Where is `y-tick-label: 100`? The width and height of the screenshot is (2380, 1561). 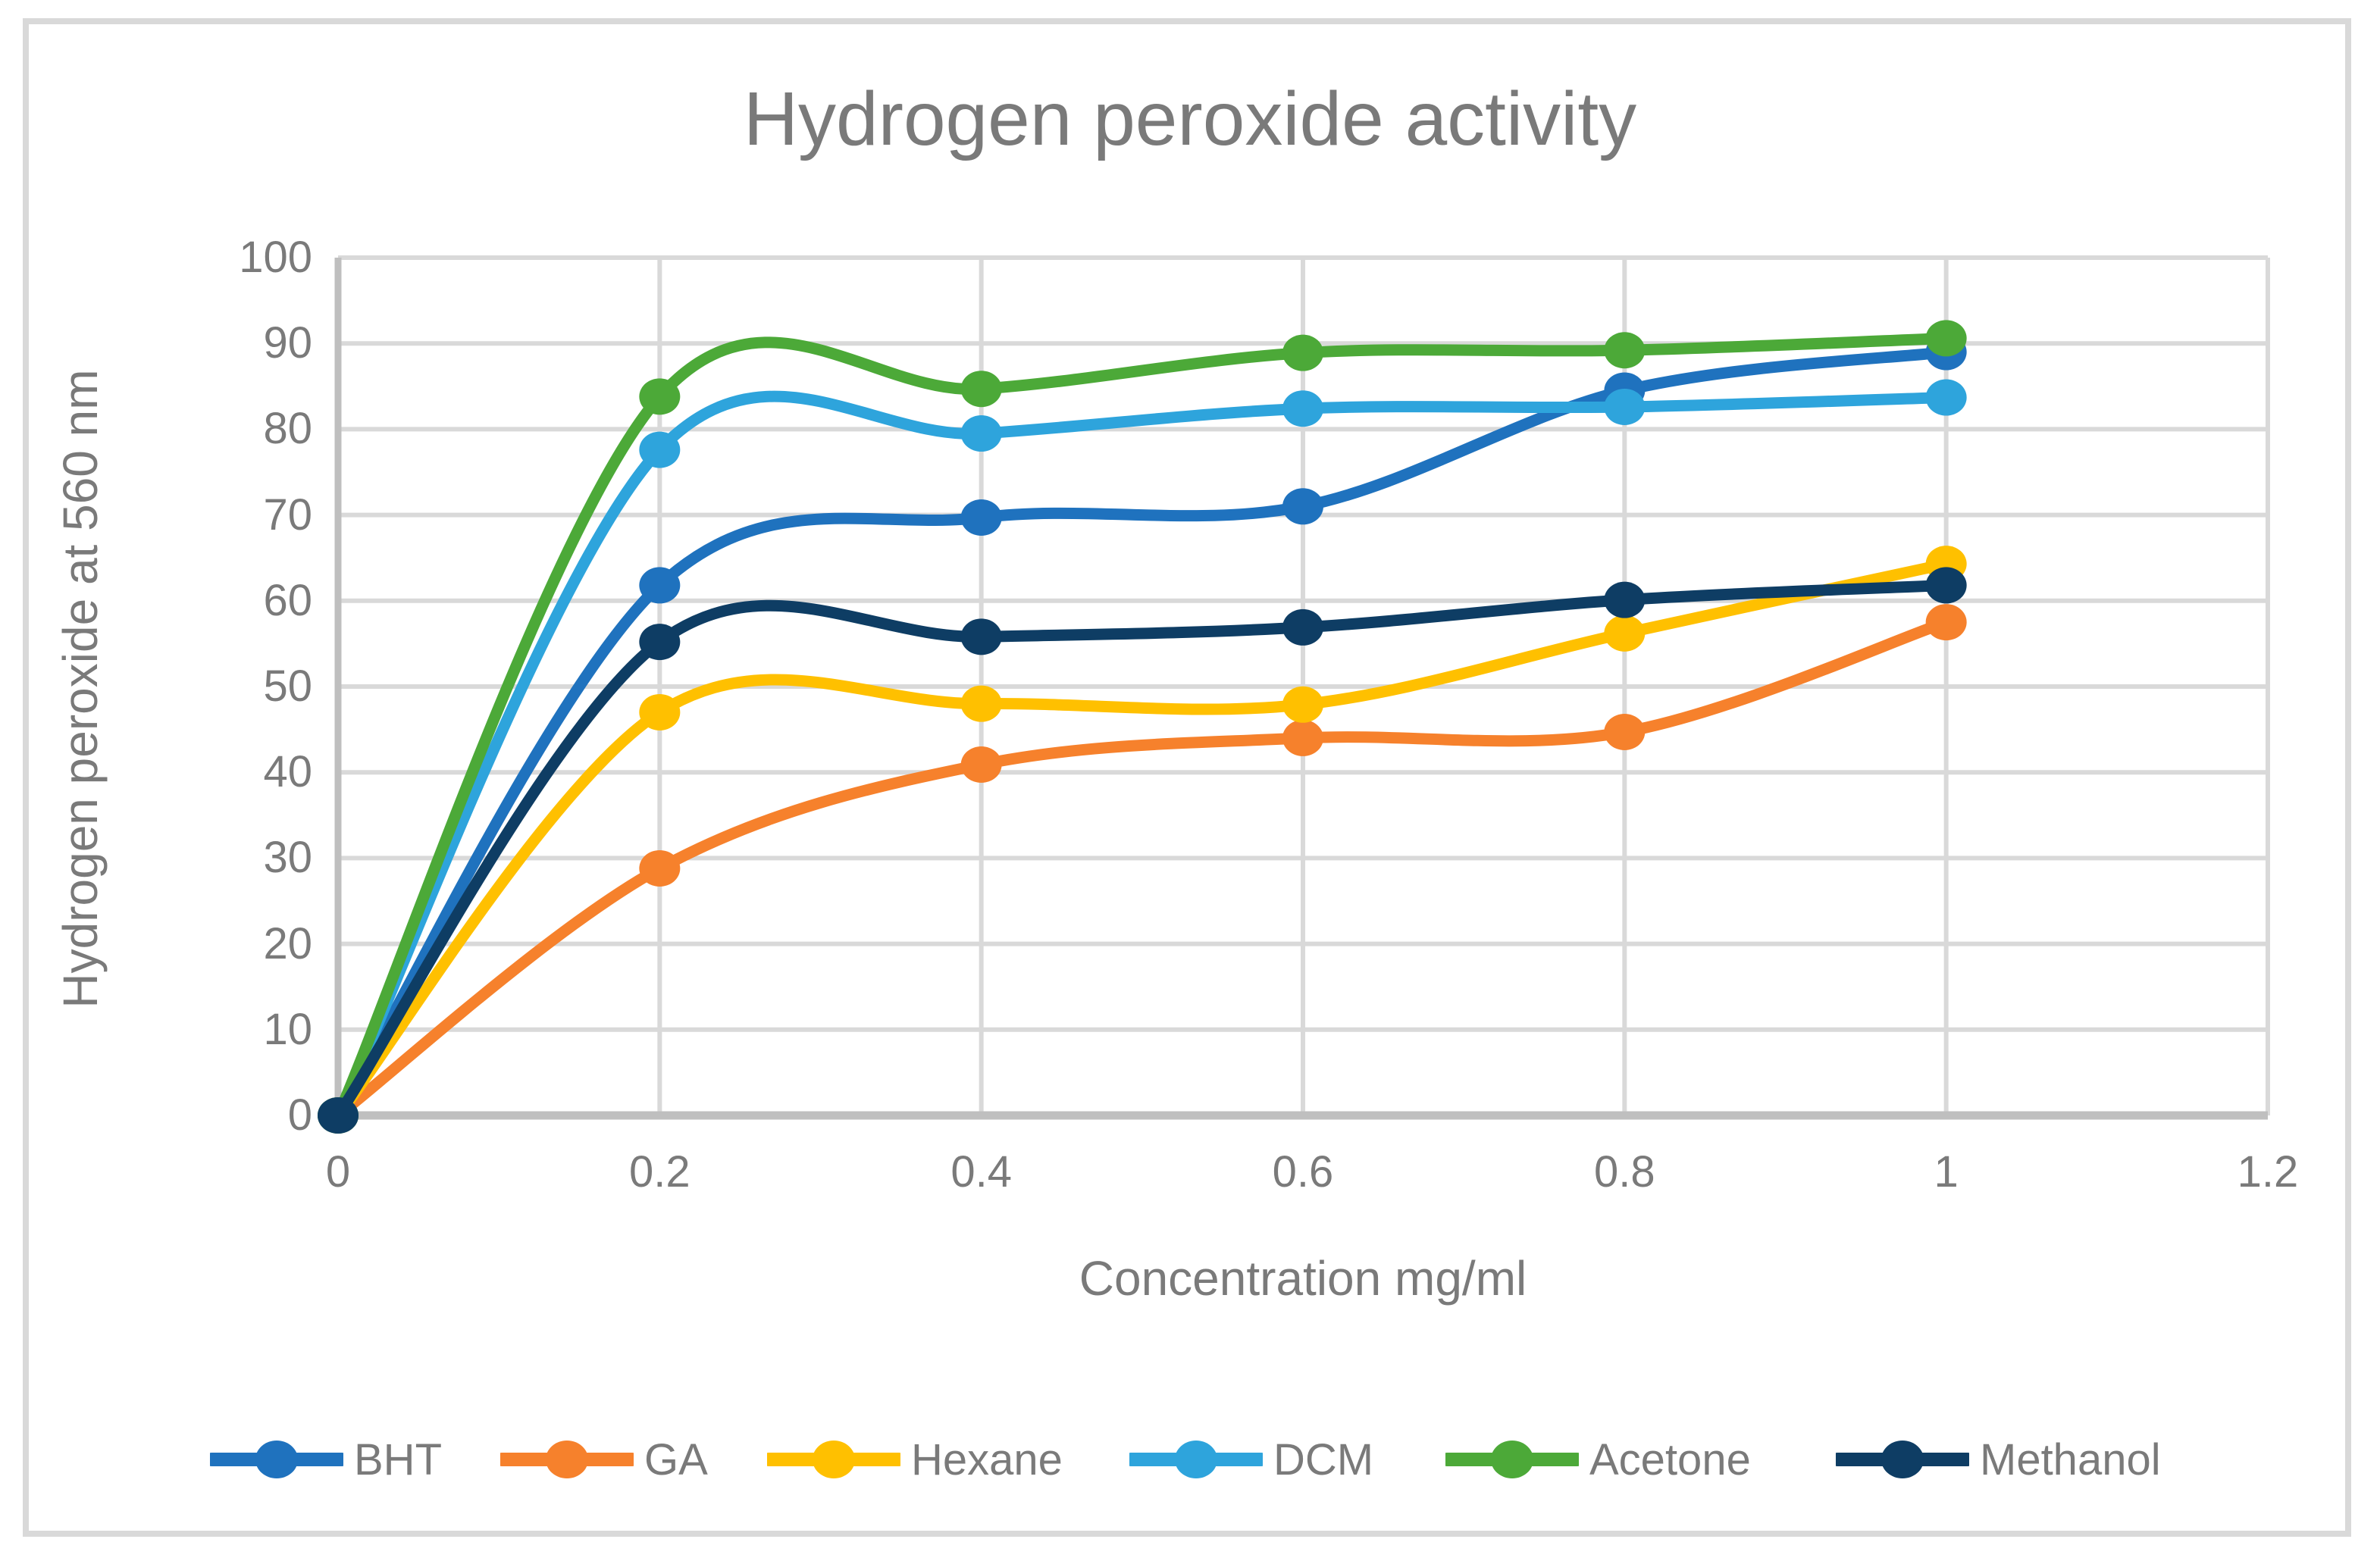 y-tick-label: 100 is located at coordinates (275, 258).